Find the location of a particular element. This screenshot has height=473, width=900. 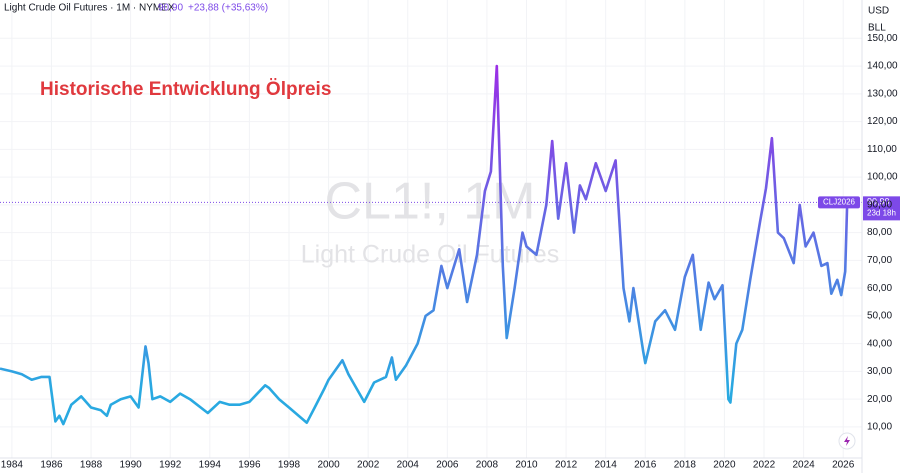

x-tick-label: 2012 is located at coordinates (566, 465).